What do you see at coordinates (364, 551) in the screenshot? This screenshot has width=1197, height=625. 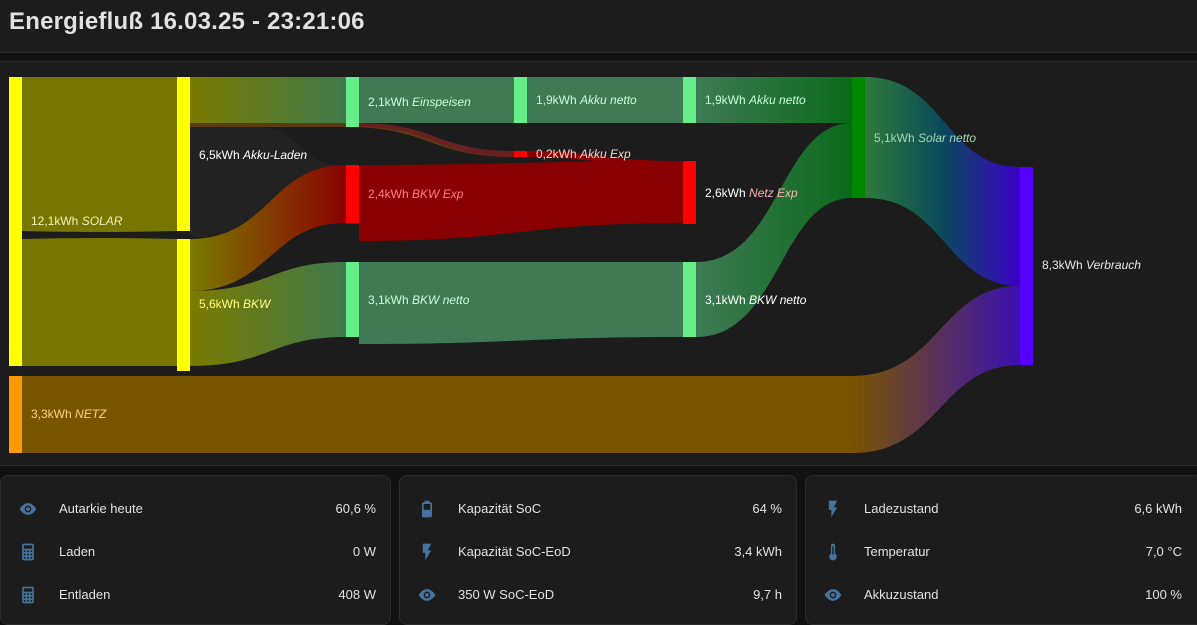 I see `entity-value: 0 W` at bounding box center [364, 551].